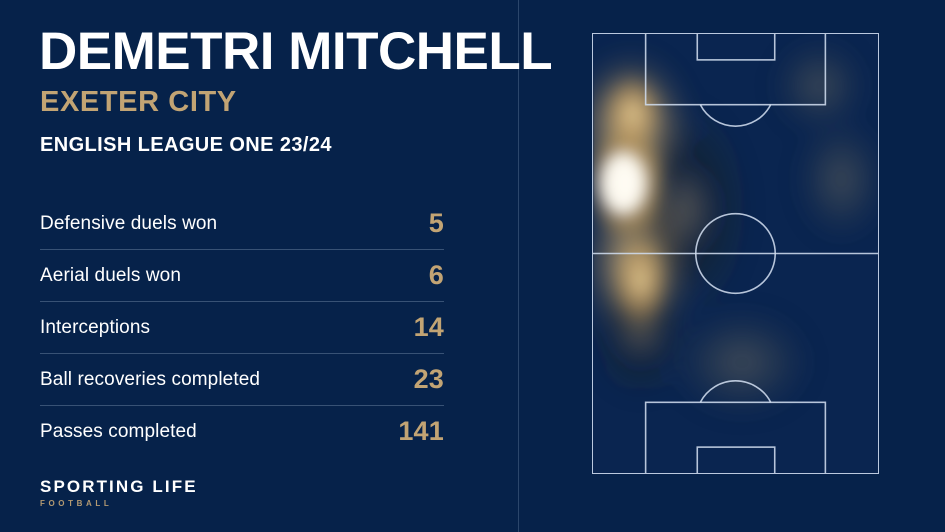 Image resolution: width=945 pixels, height=532 pixels. What do you see at coordinates (111, 275) in the screenshot?
I see `stat-label: Aerial duels won` at bounding box center [111, 275].